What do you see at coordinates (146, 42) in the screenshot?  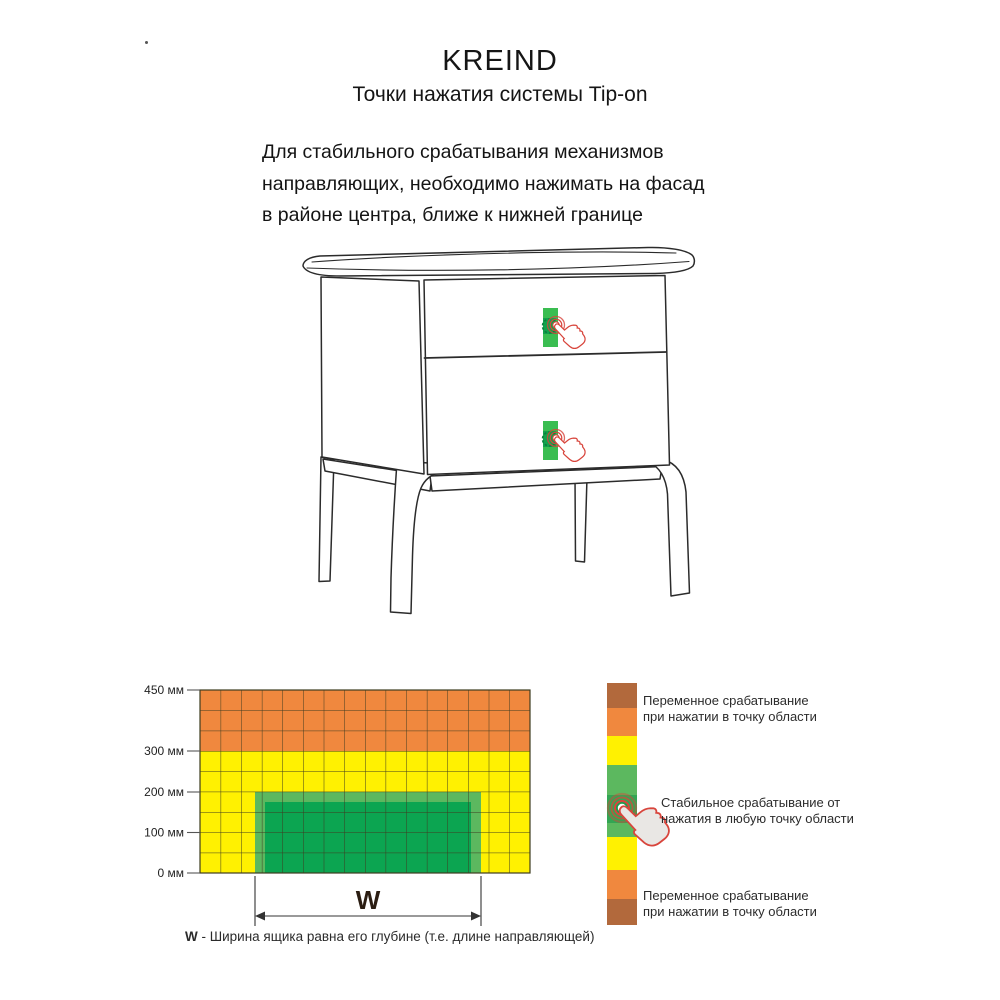 I see `stray-dot` at bounding box center [146, 42].